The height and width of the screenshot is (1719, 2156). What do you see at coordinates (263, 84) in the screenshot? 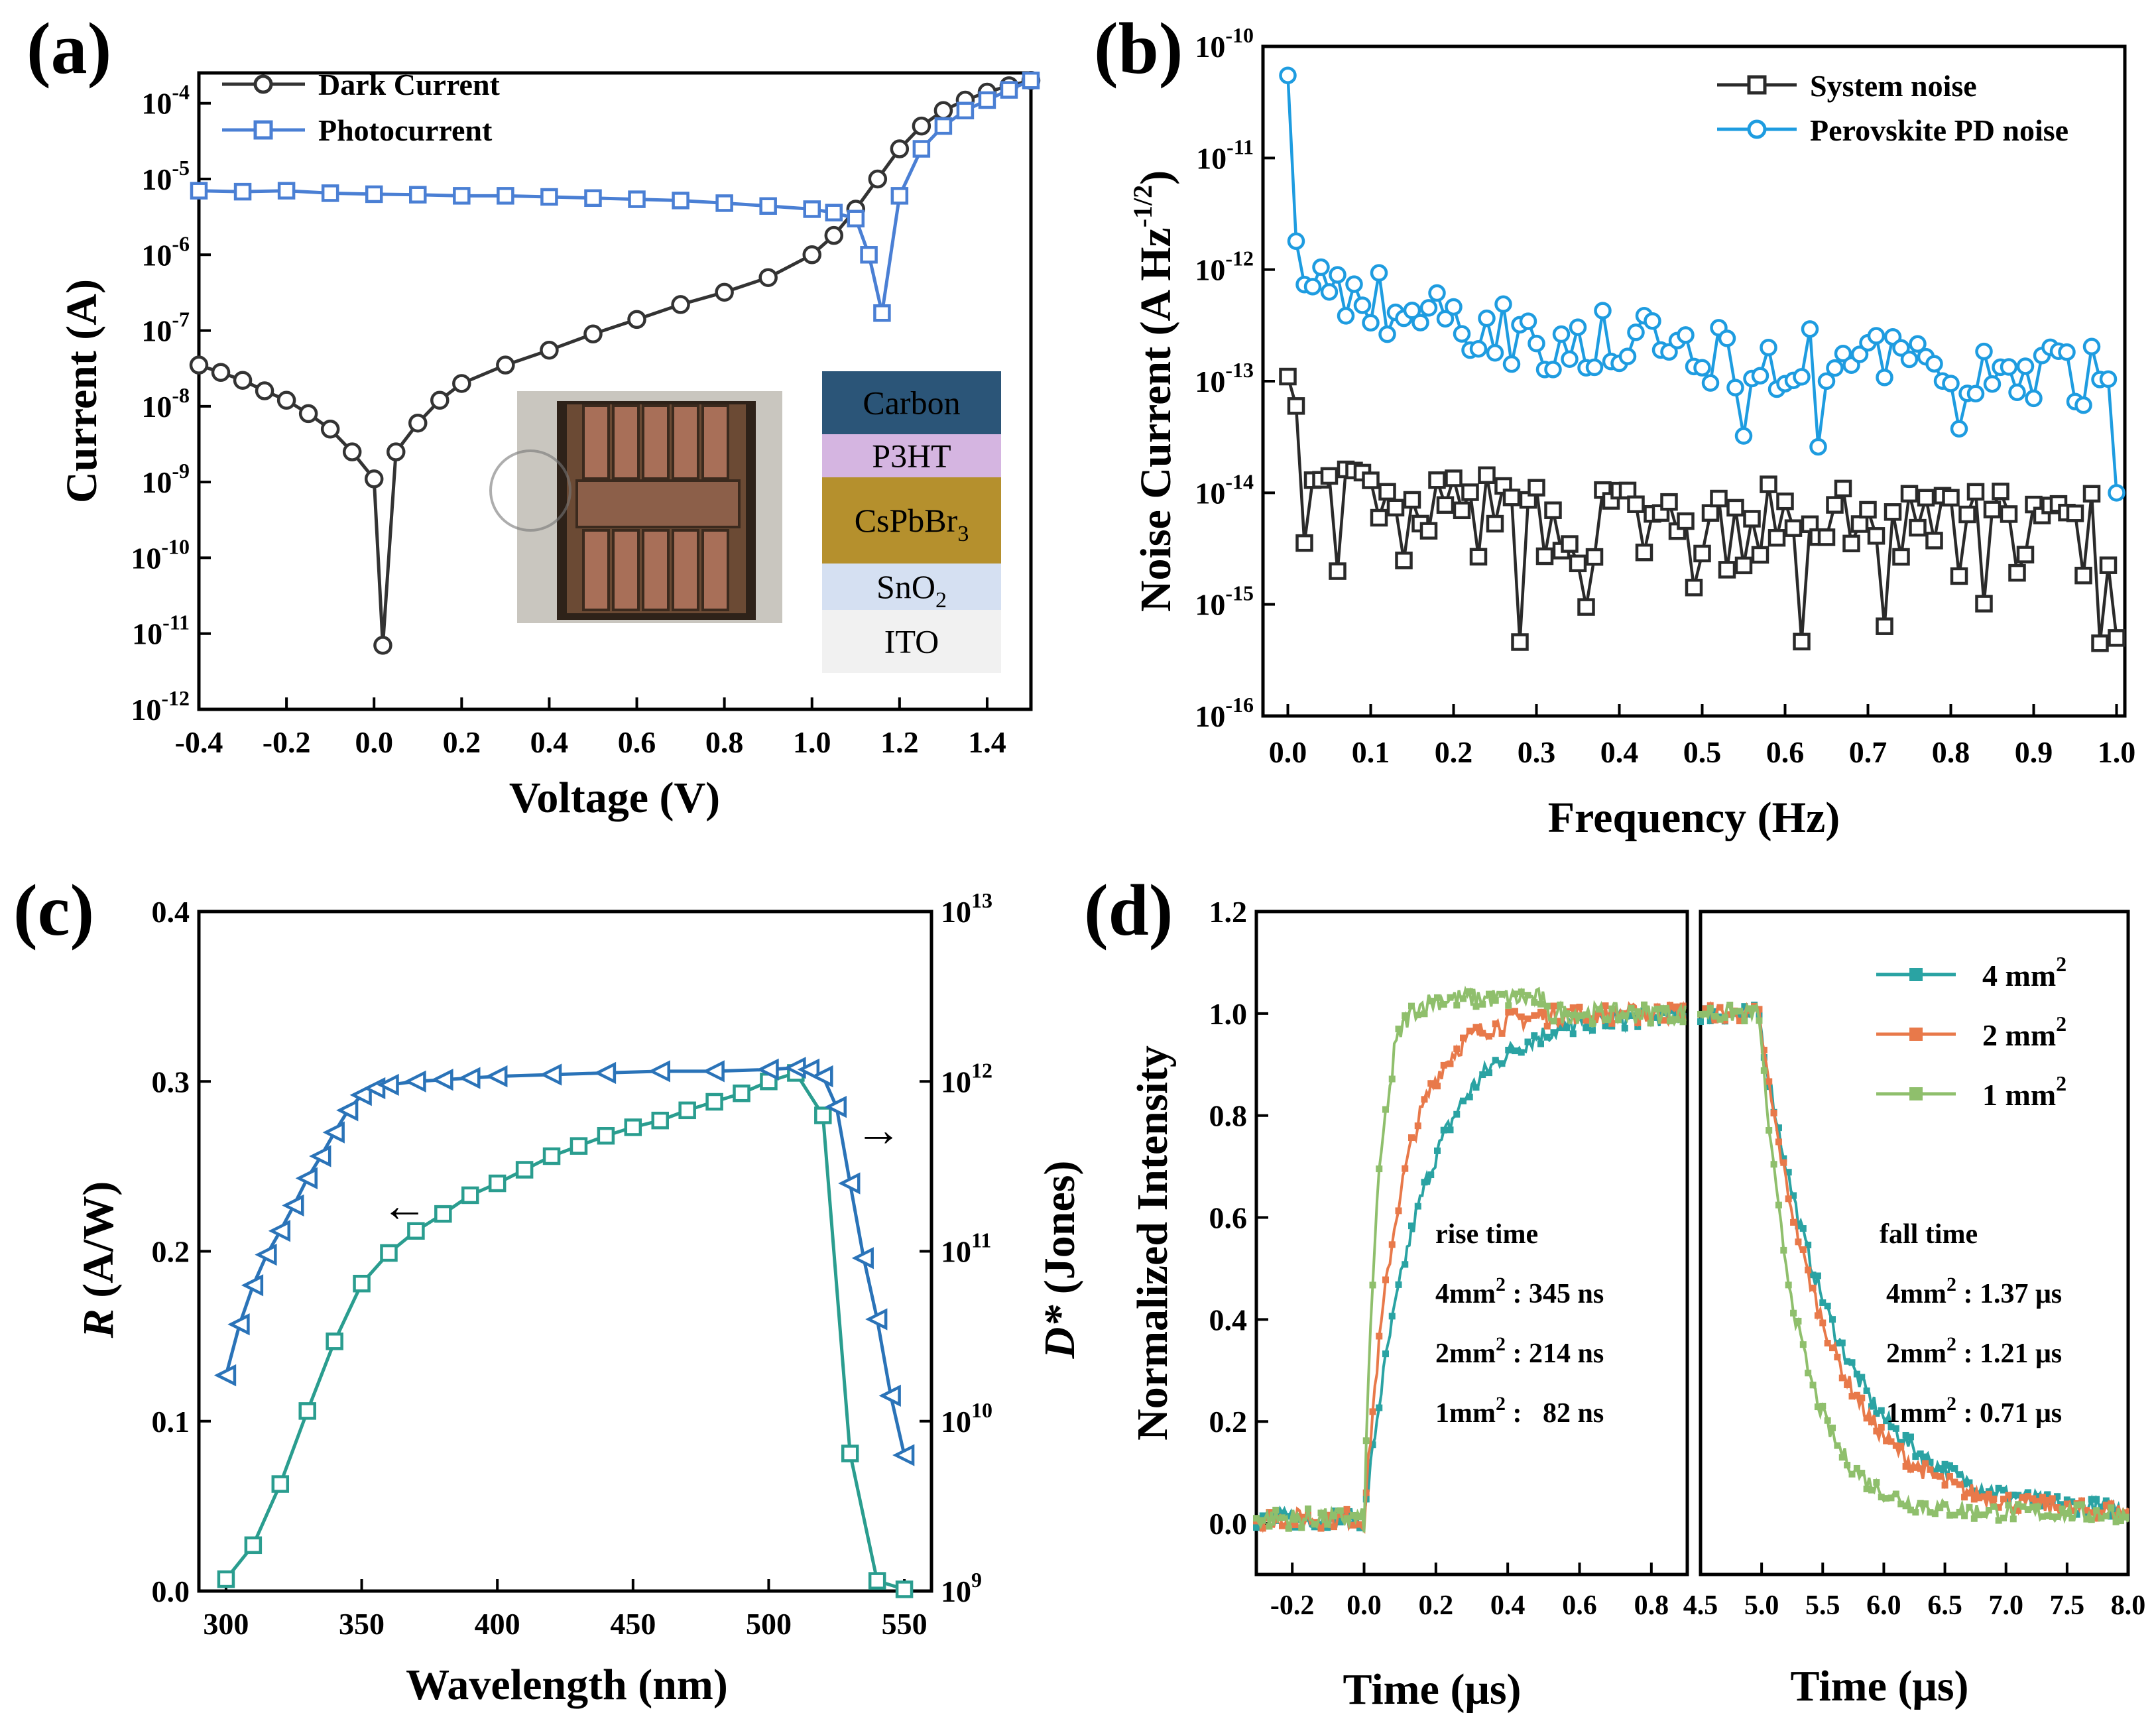
I see `legend-marker-dark` at bounding box center [263, 84].